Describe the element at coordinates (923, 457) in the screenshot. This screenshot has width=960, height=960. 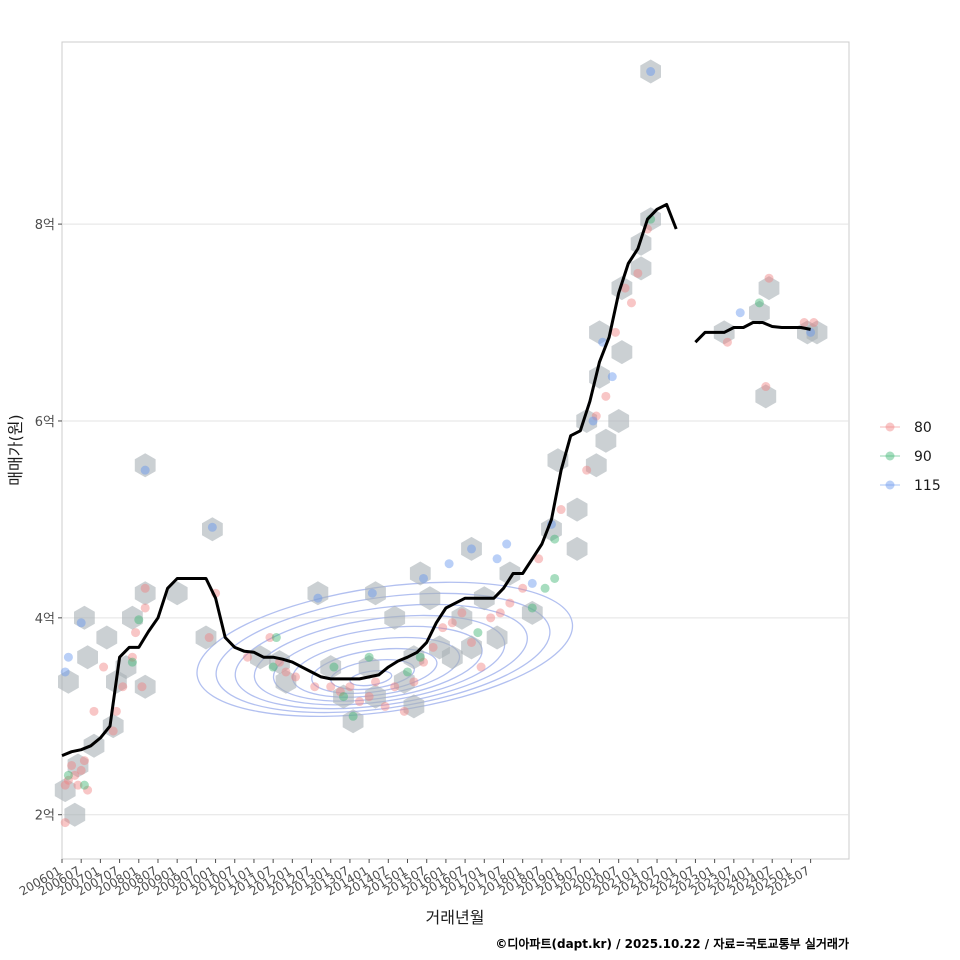
I see `legend-label: 90` at that location.